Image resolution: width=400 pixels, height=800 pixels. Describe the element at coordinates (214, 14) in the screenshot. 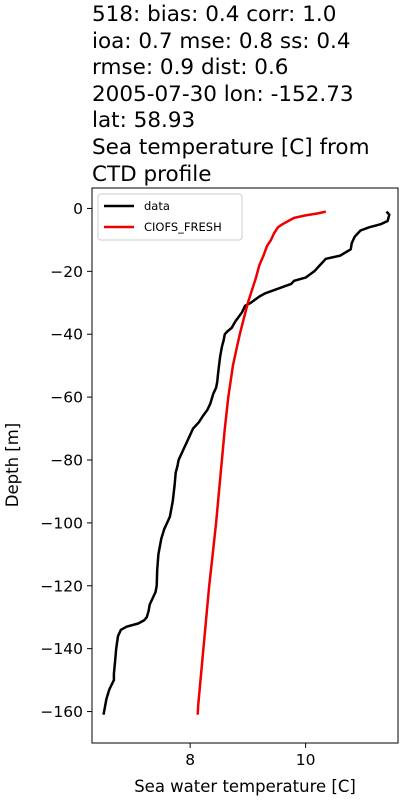

I see `title-line: 518: bias: 0.4 corr: 1.0` at that location.